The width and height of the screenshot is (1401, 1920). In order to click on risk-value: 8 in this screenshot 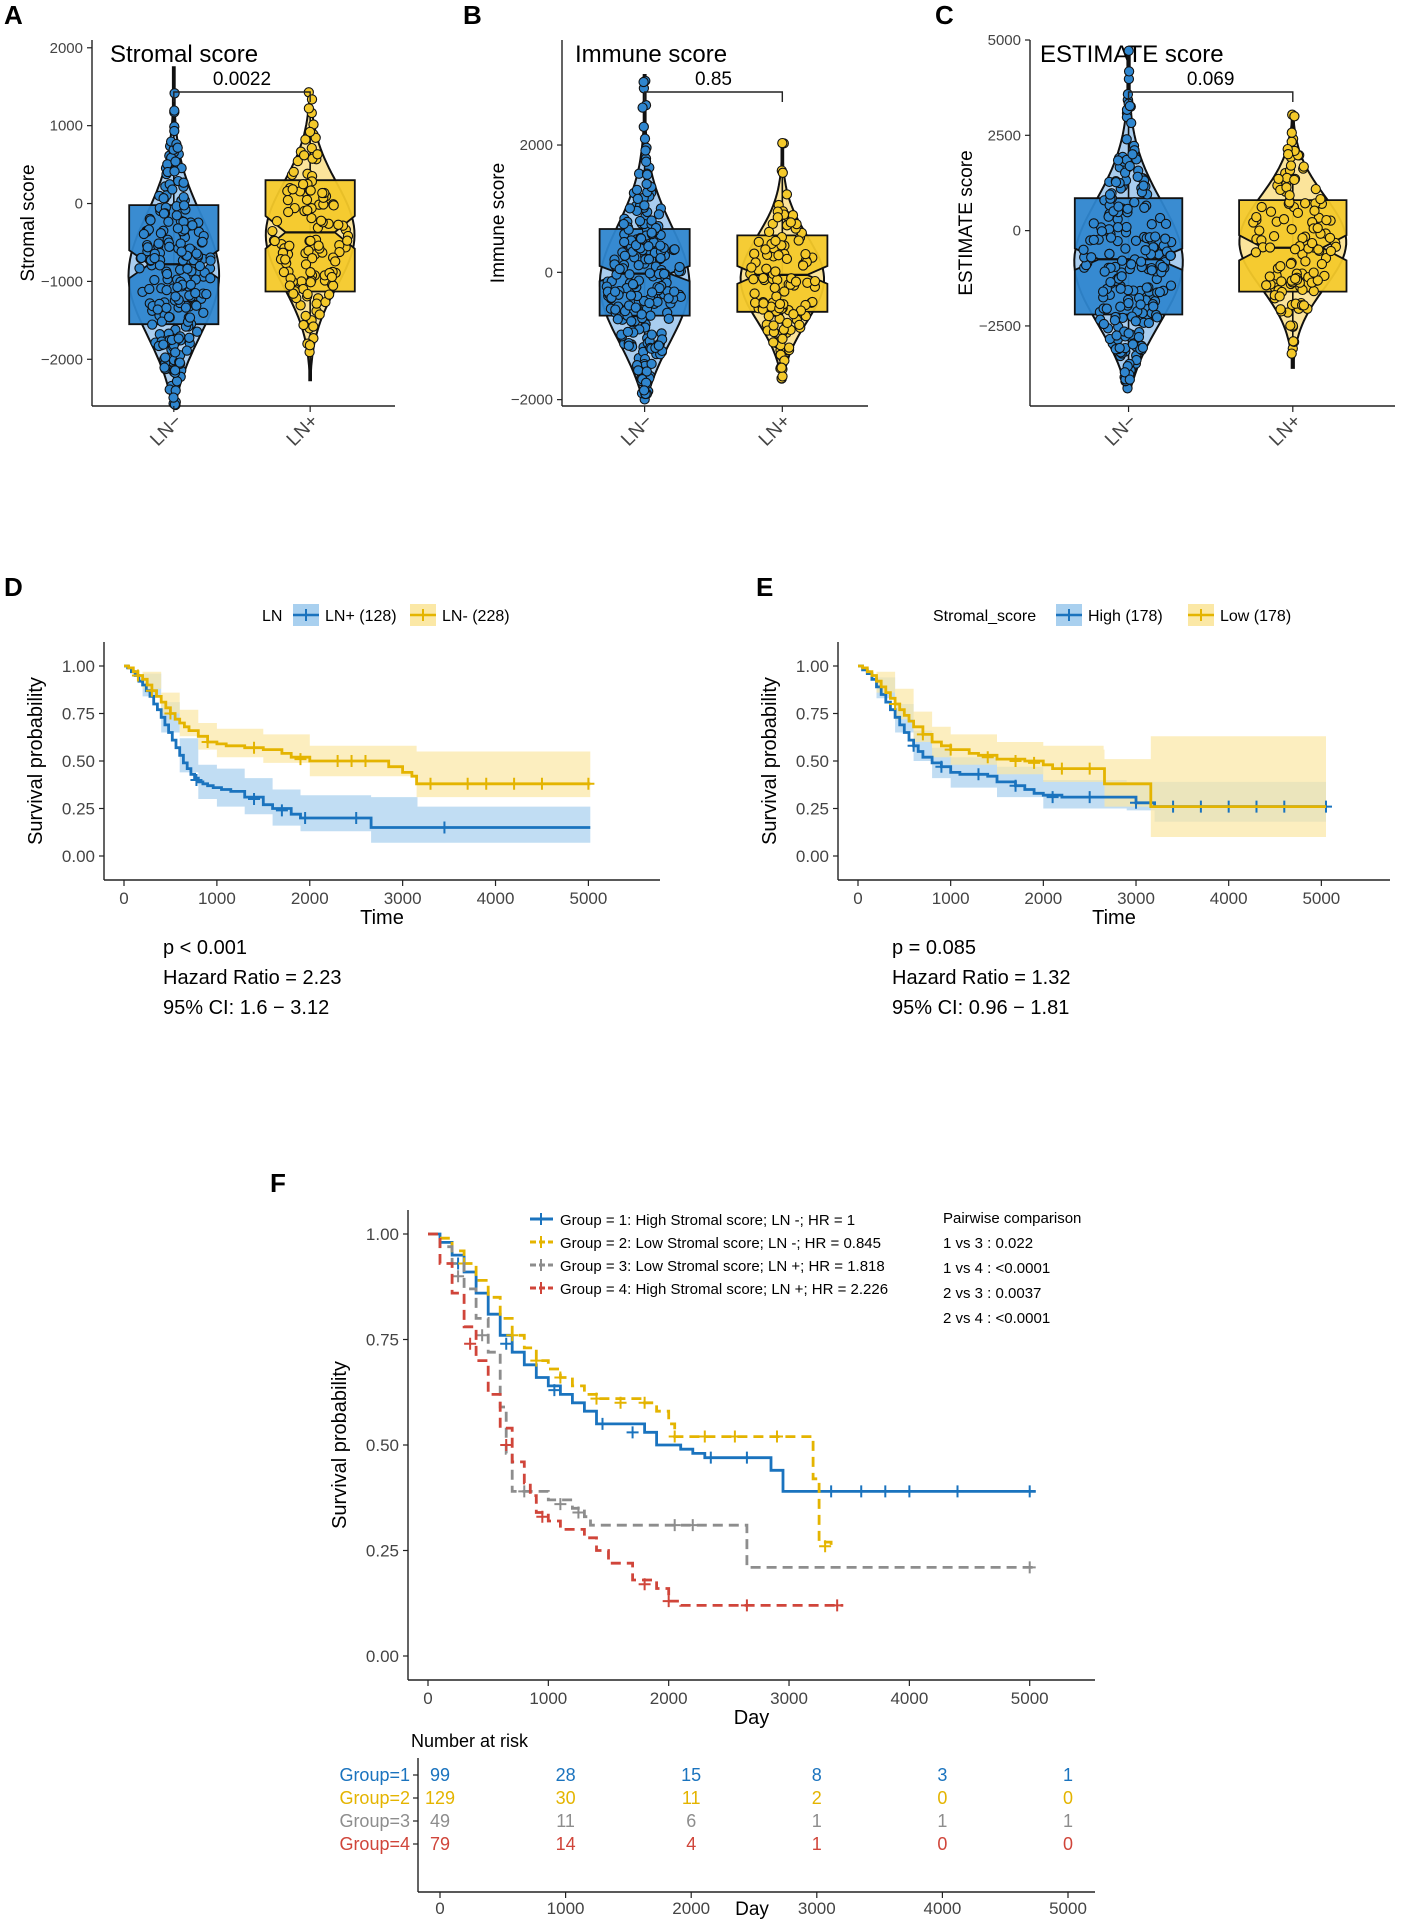, I will do `click(817, 1775)`.